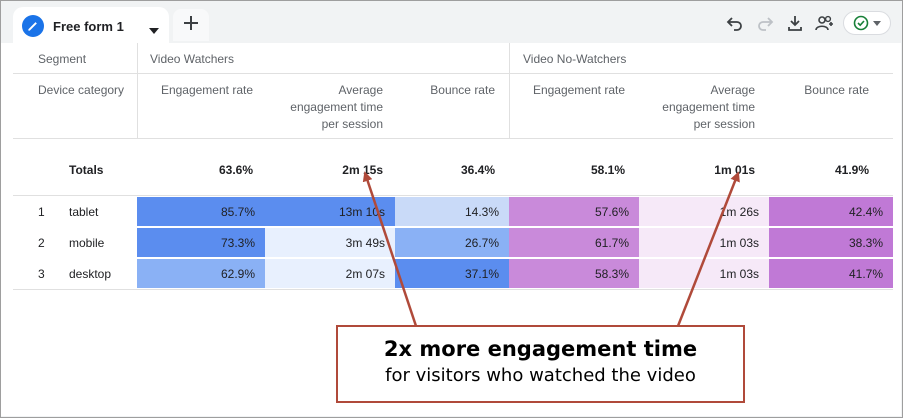 The height and width of the screenshot is (418, 903). Describe the element at coordinates (362, 170) in the screenshot. I see `total-value: 2m 15s` at that location.